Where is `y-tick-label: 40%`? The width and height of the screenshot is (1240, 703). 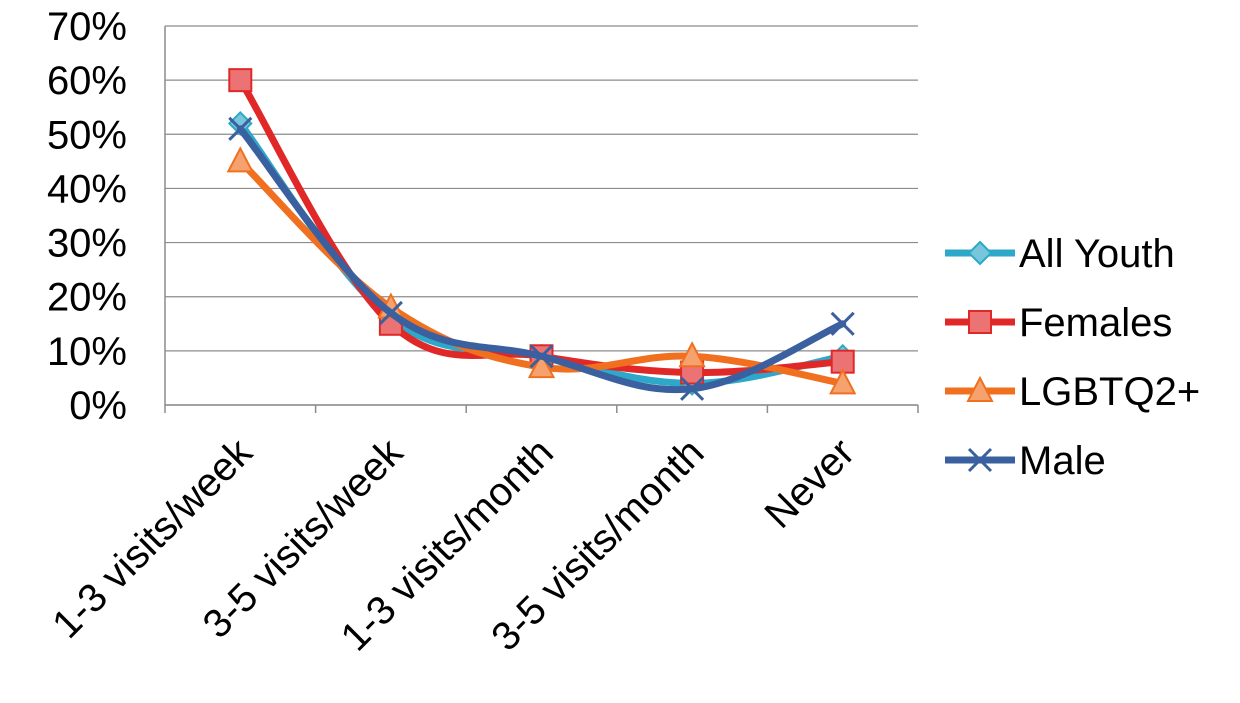
y-tick-label: 40% is located at coordinates (87, 189).